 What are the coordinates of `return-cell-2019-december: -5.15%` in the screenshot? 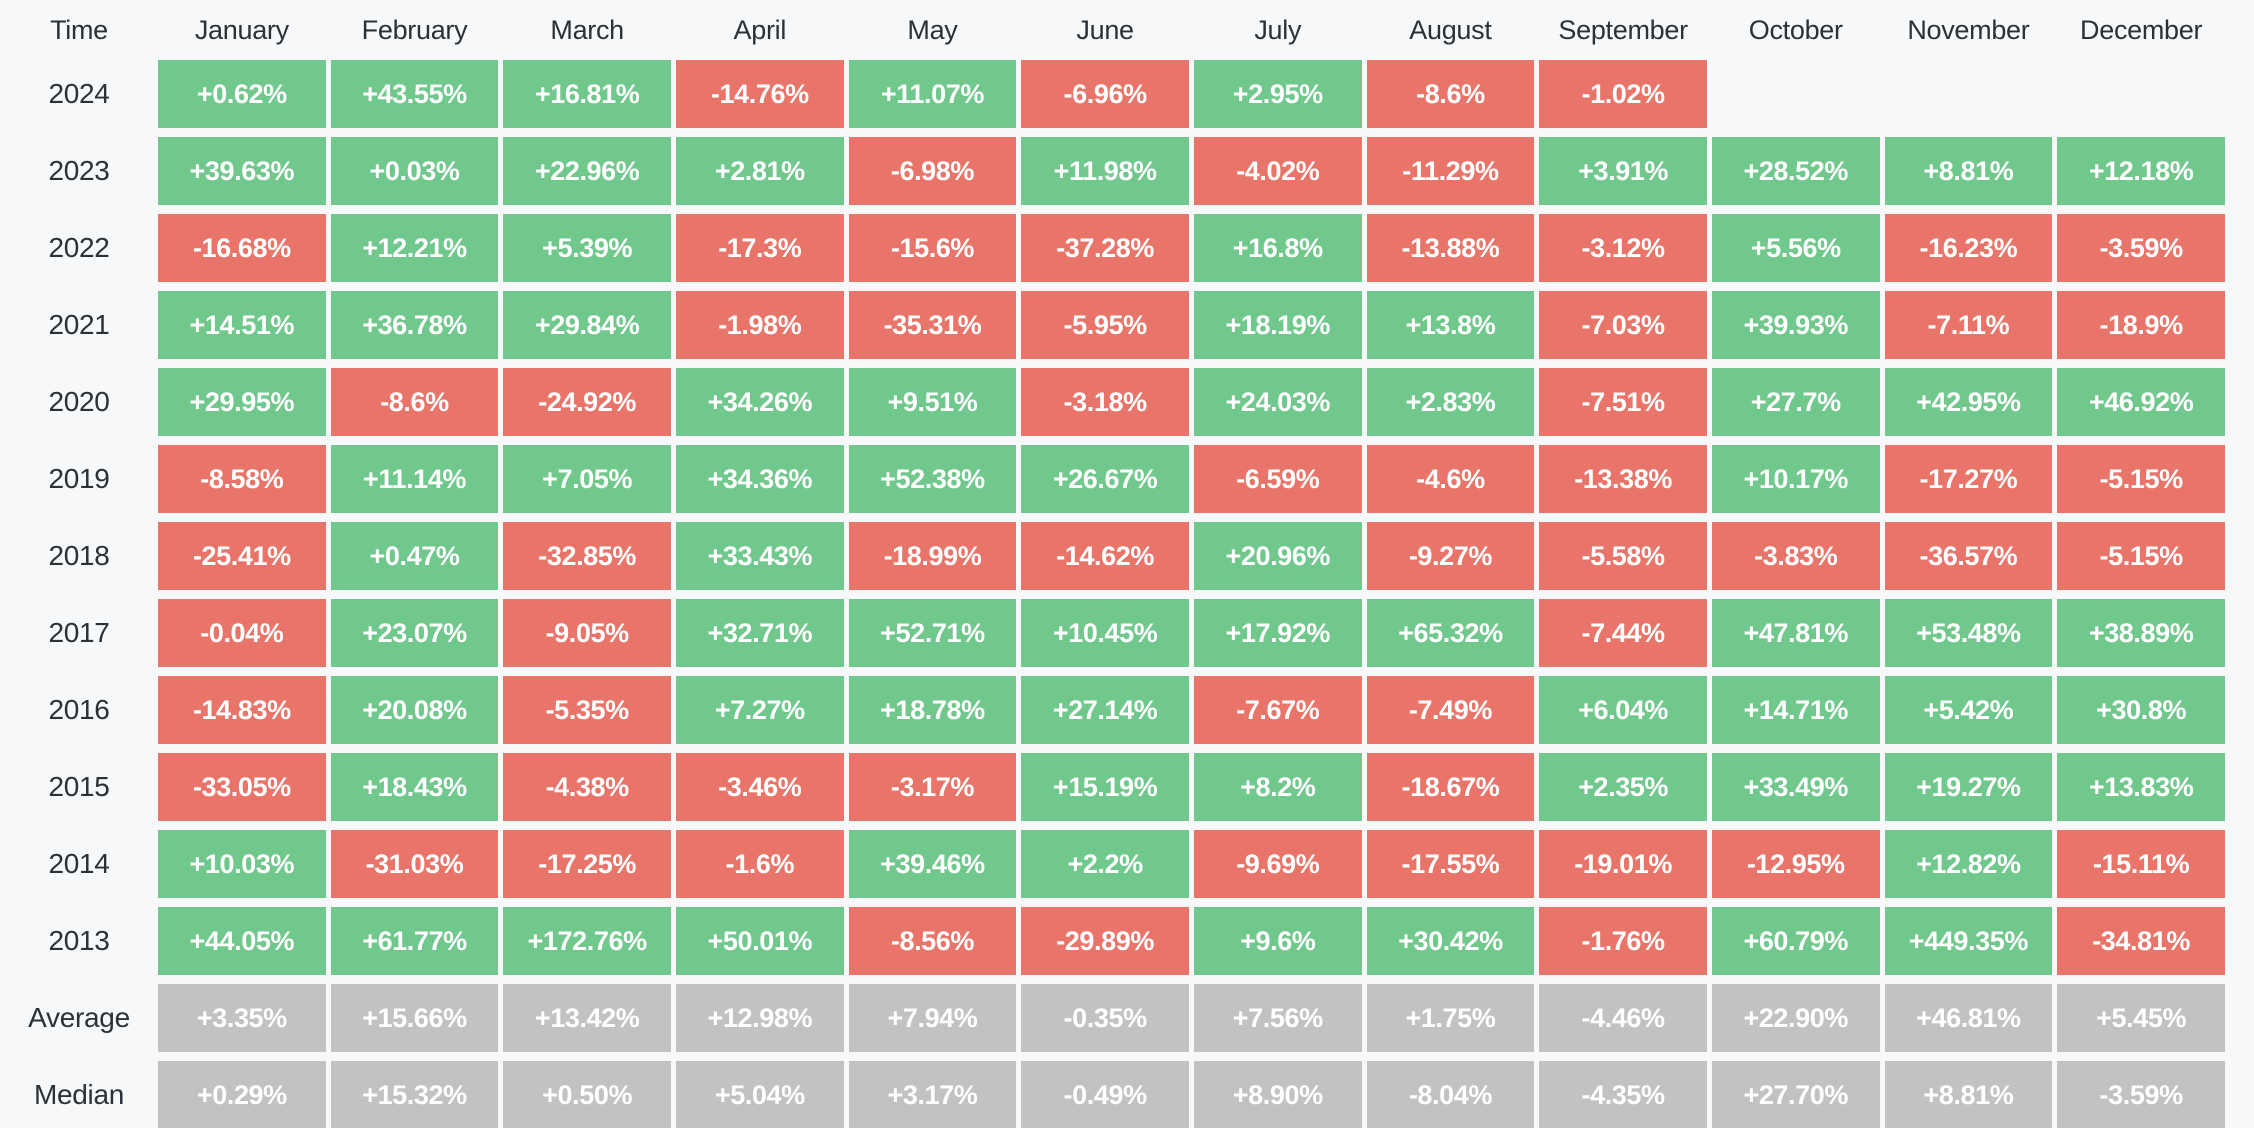 It's located at (2141, 479).